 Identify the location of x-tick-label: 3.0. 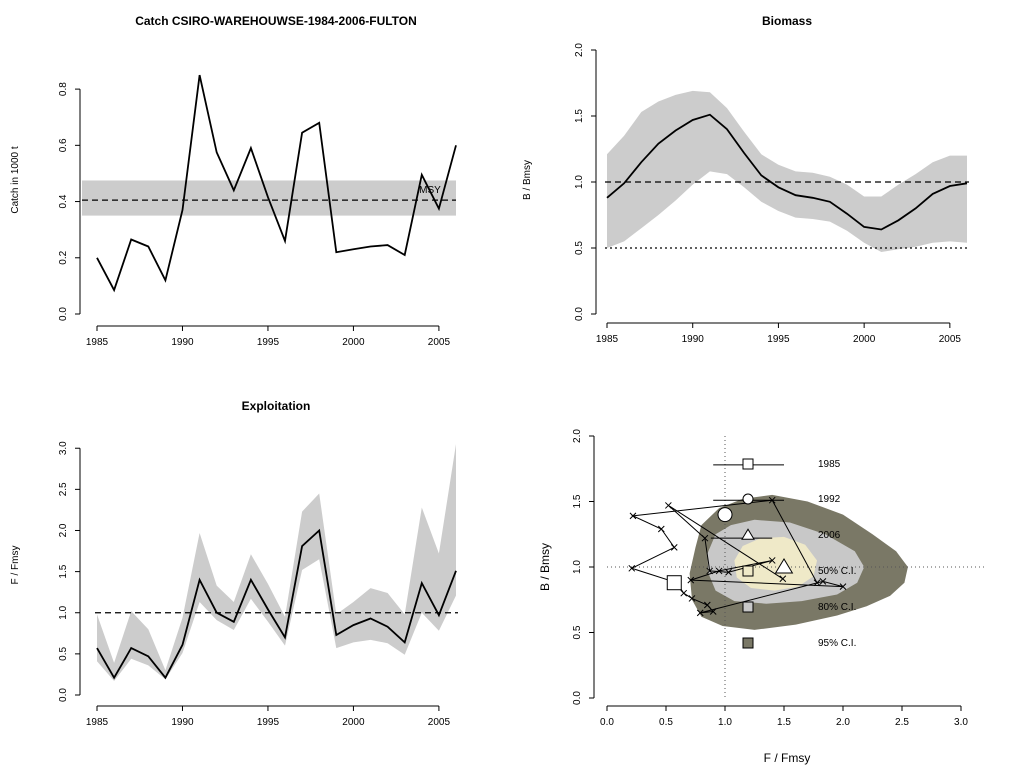
(961, 722).